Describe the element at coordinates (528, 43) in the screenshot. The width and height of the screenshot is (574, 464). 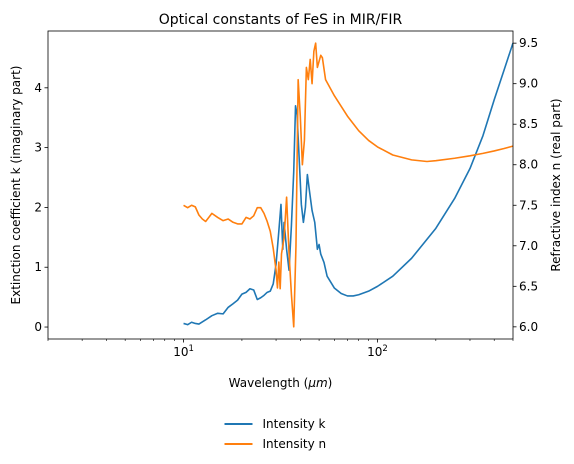
I see `y-right-tick-label: 9.5` at that location.